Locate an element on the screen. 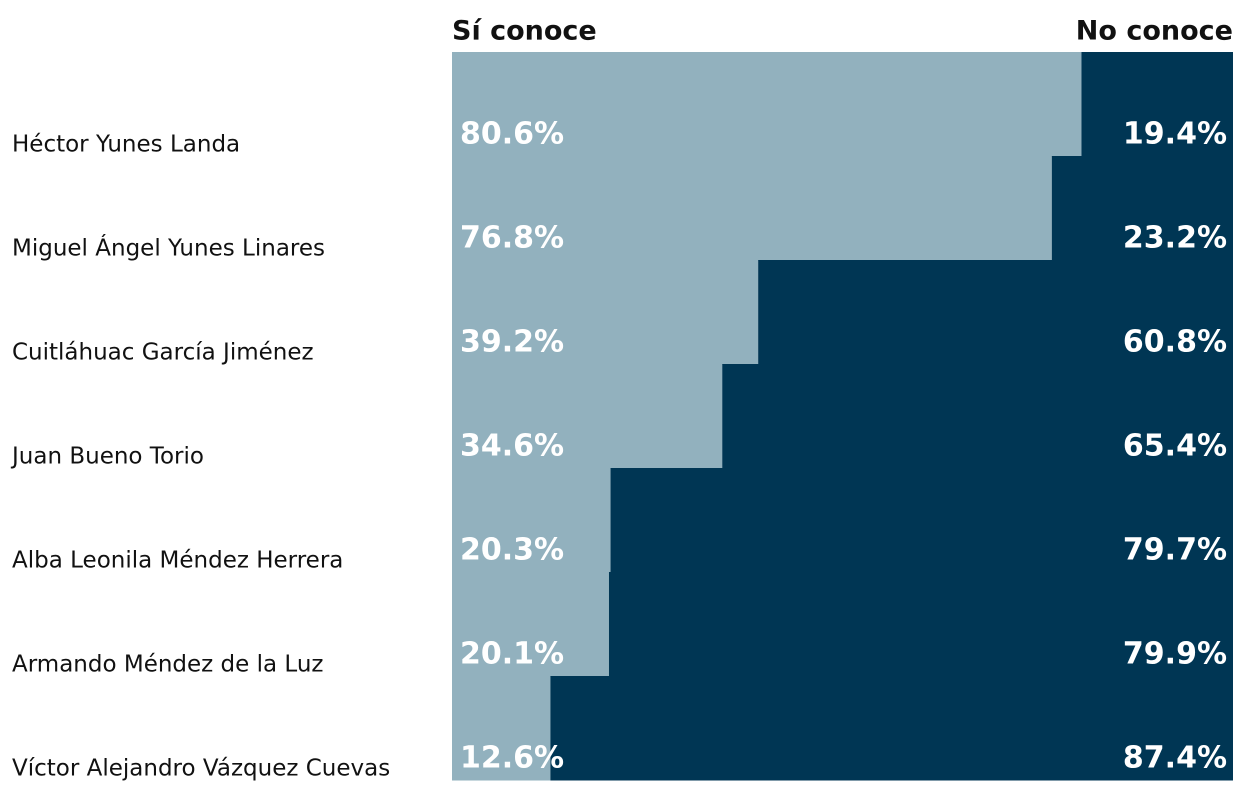 The width and height of the screenshot is (1237, 785). value-label: 20.3% is located at coordinates (512, 550).